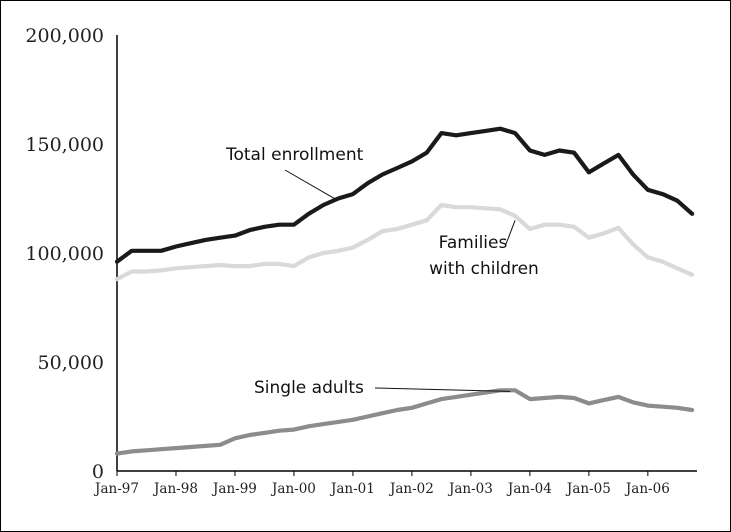 The width and height of the screenshot is (731, 532). I want to click on annotation-label: Total enrollment, so click(294, 155).